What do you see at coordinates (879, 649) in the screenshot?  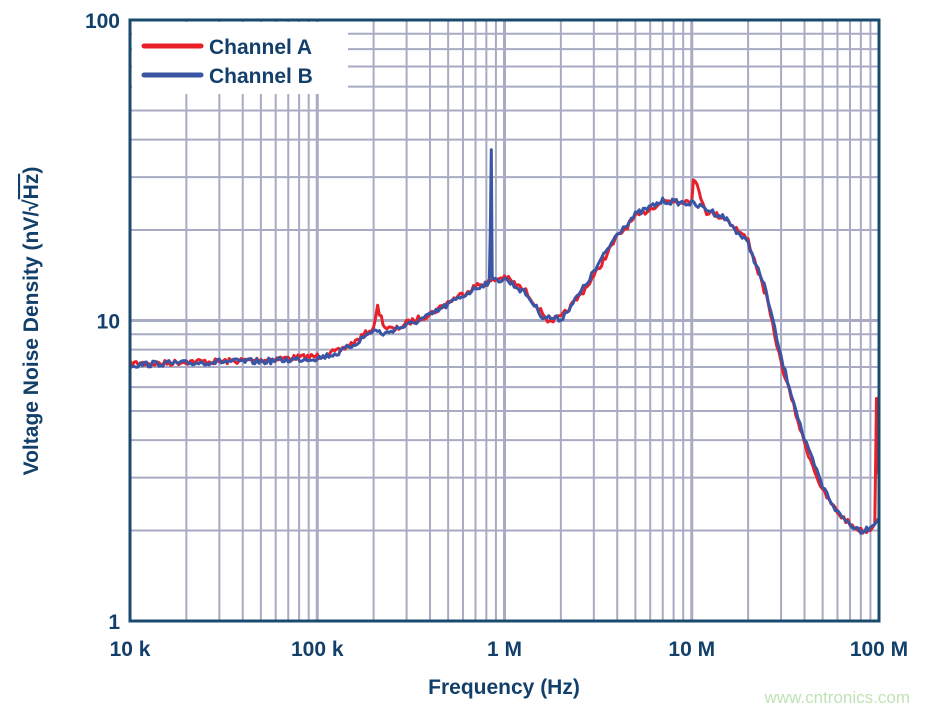 I see `x-tick-label: 100 M` at bounding box center [879, 649].